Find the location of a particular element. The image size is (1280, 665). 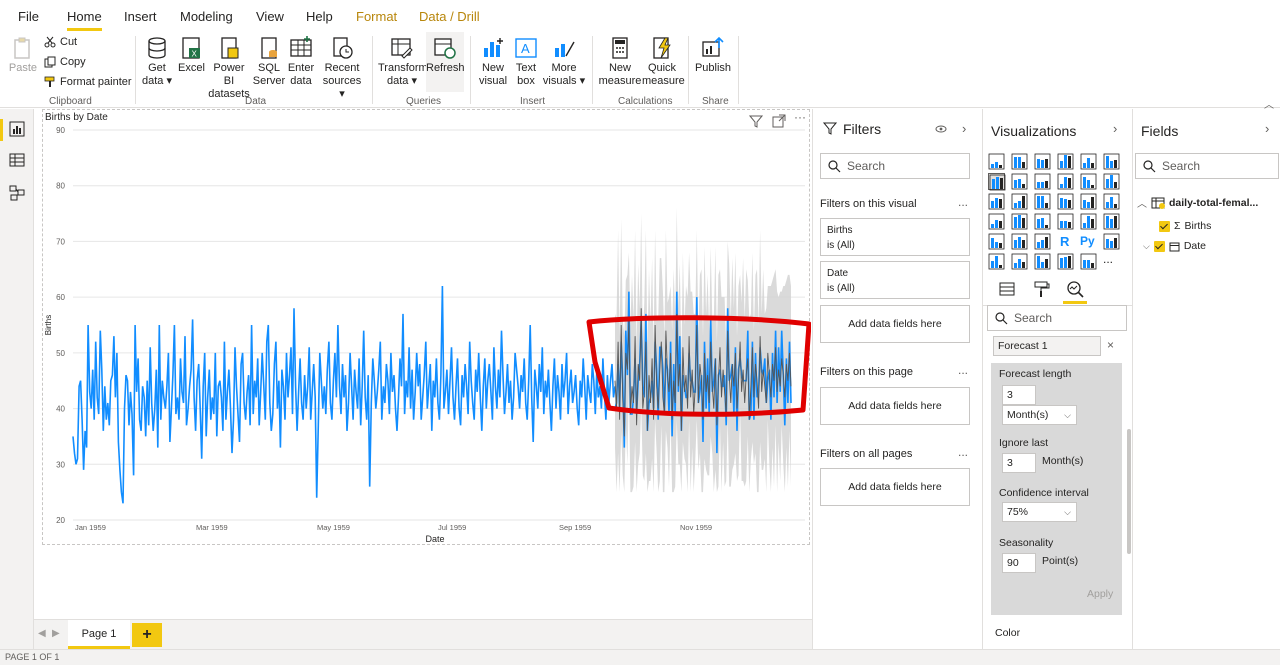

stacked-column-icon is located at coordinates (1019, 161).